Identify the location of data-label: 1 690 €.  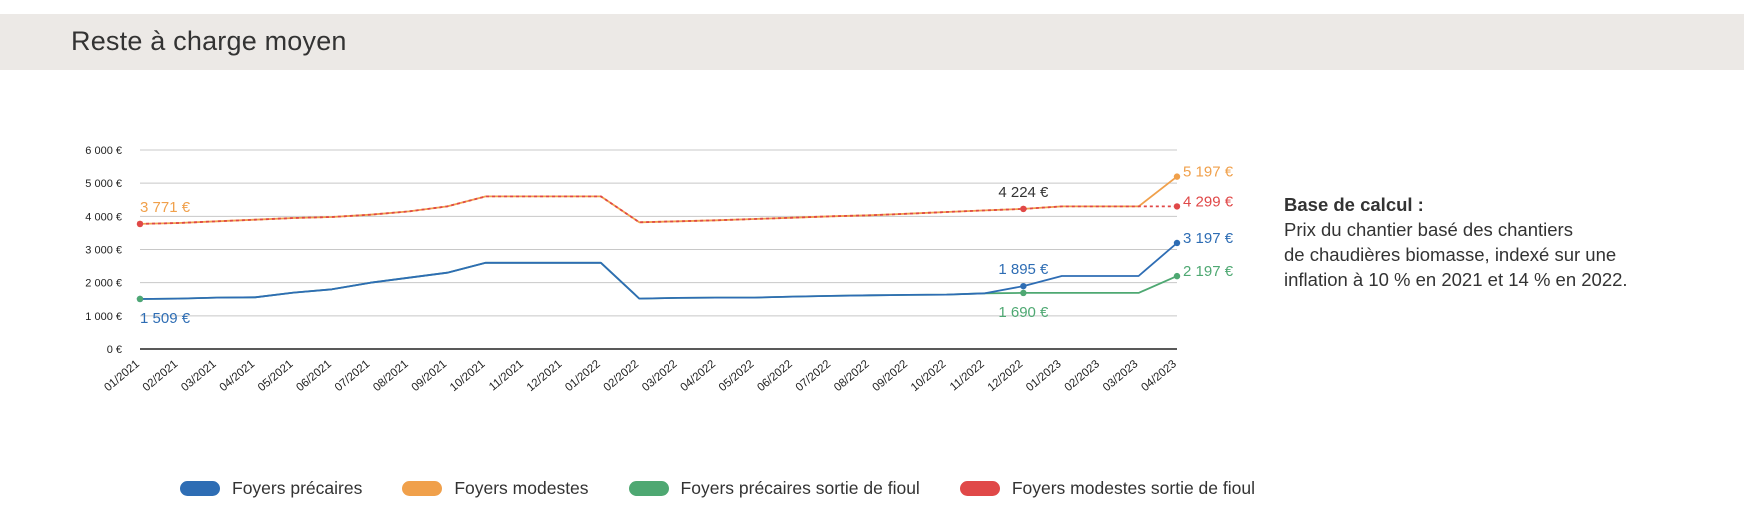
(1023, 312).